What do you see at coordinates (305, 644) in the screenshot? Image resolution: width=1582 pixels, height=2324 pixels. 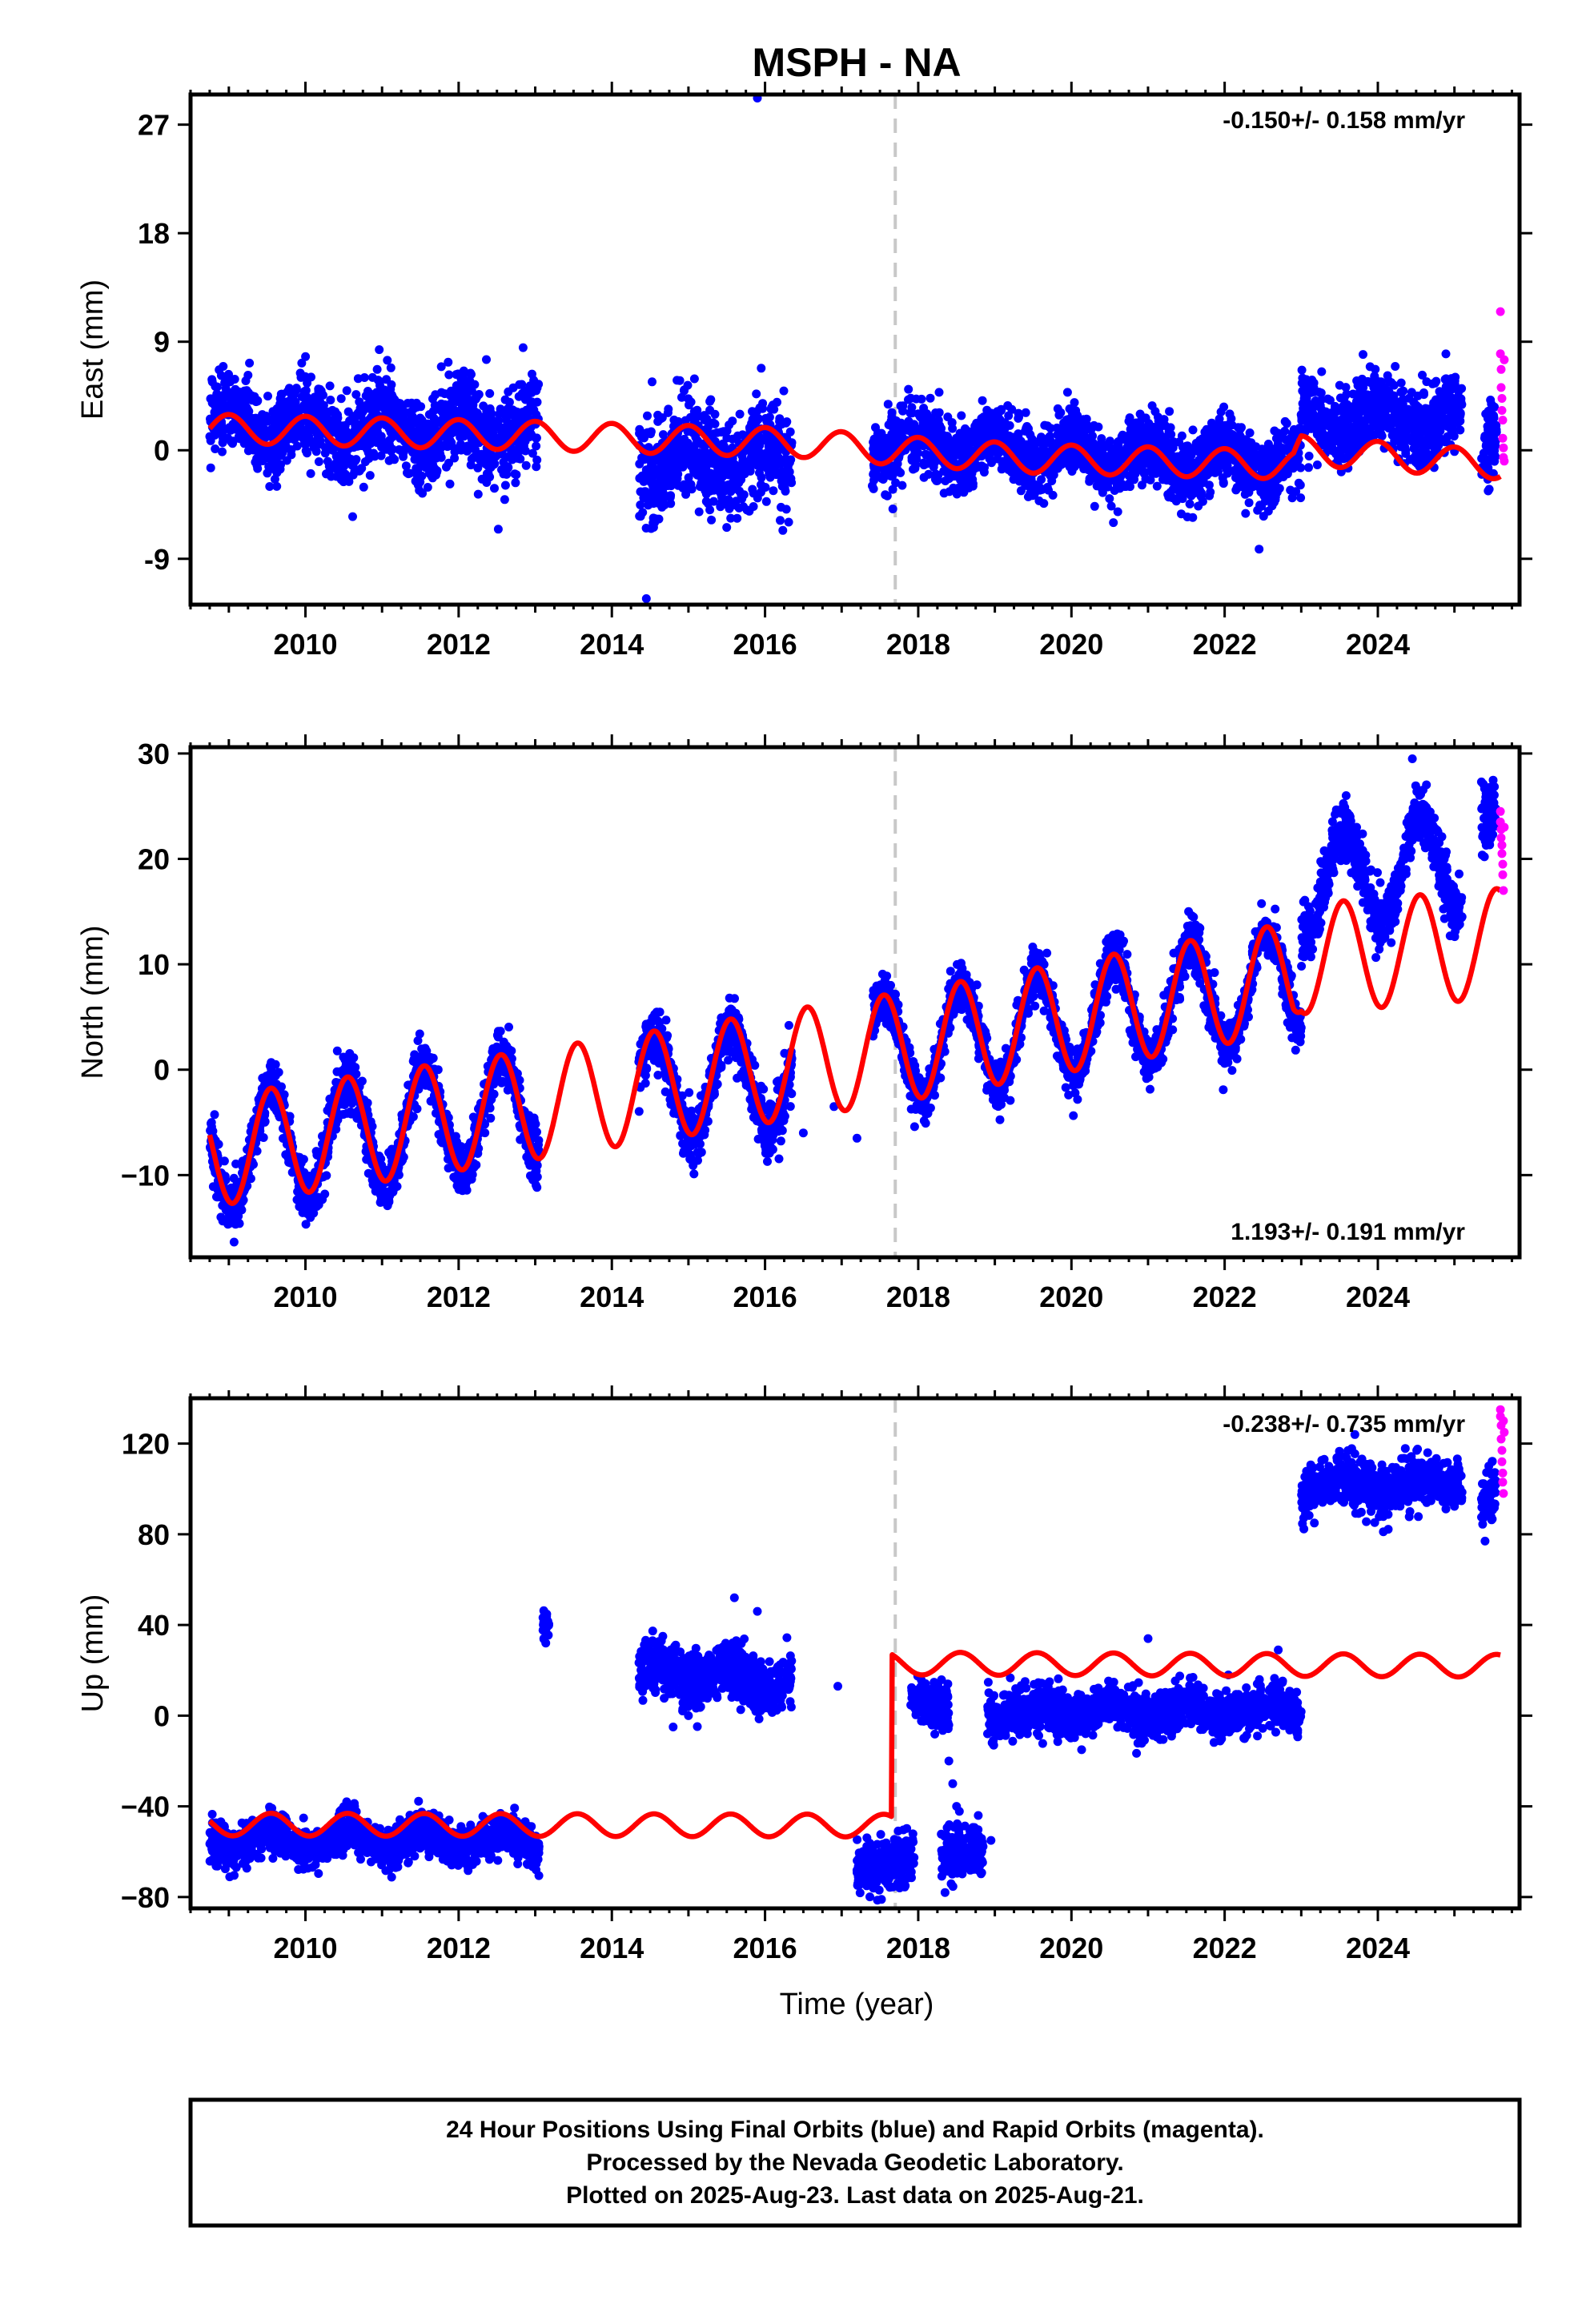 I see `x-tick-label: 2010` at bounding box center [305, 644].